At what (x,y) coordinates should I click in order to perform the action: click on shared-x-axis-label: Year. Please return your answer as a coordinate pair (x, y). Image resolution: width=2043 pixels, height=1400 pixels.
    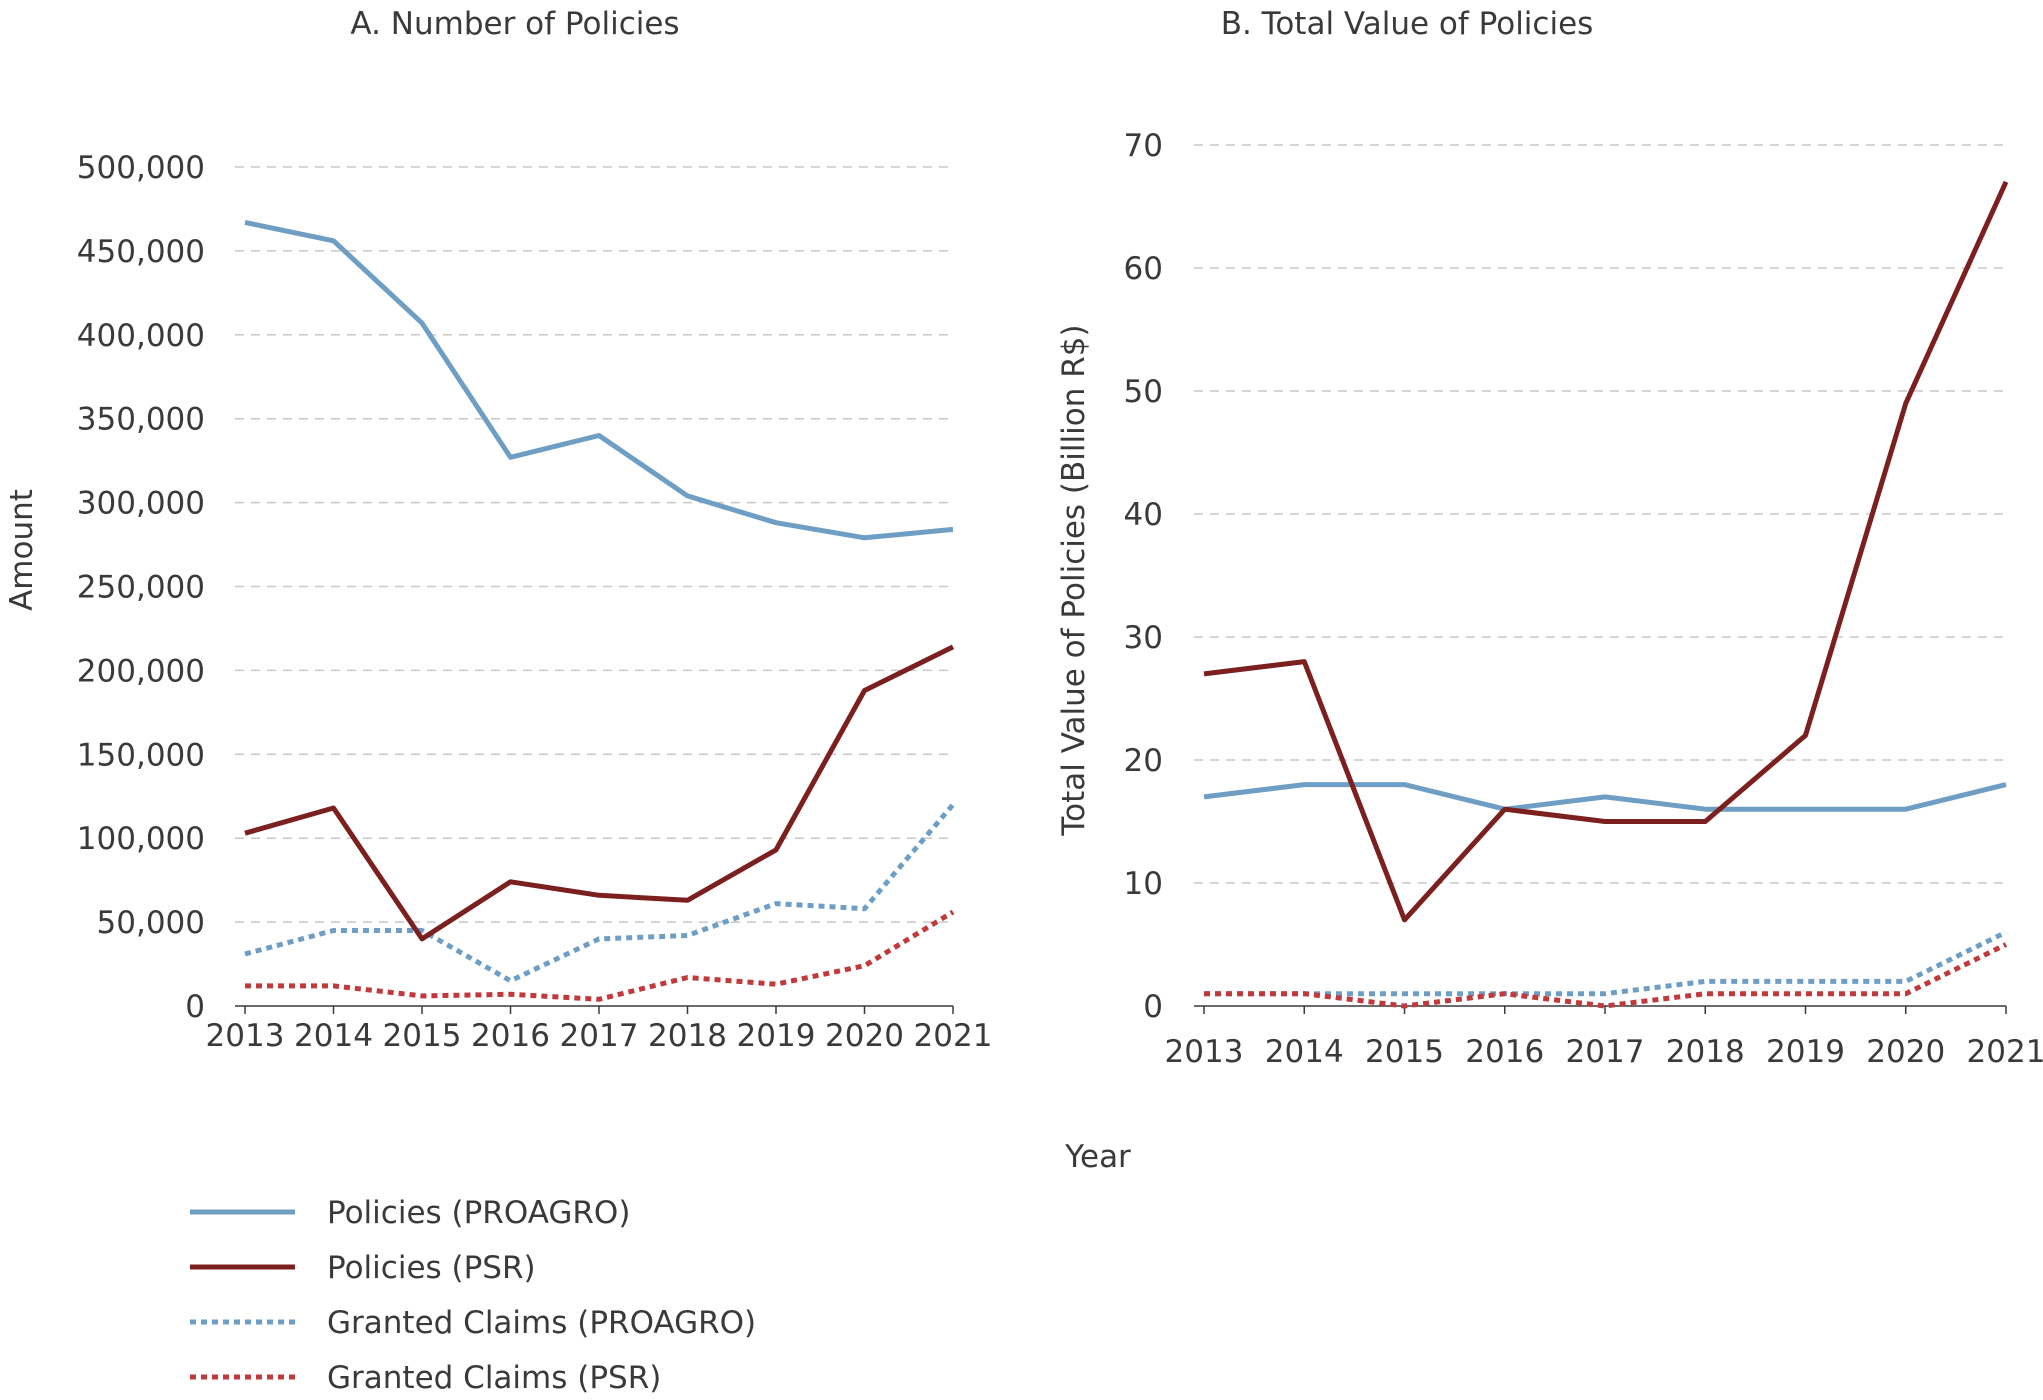
    Looking at the image, I should click on (1097, 1157).